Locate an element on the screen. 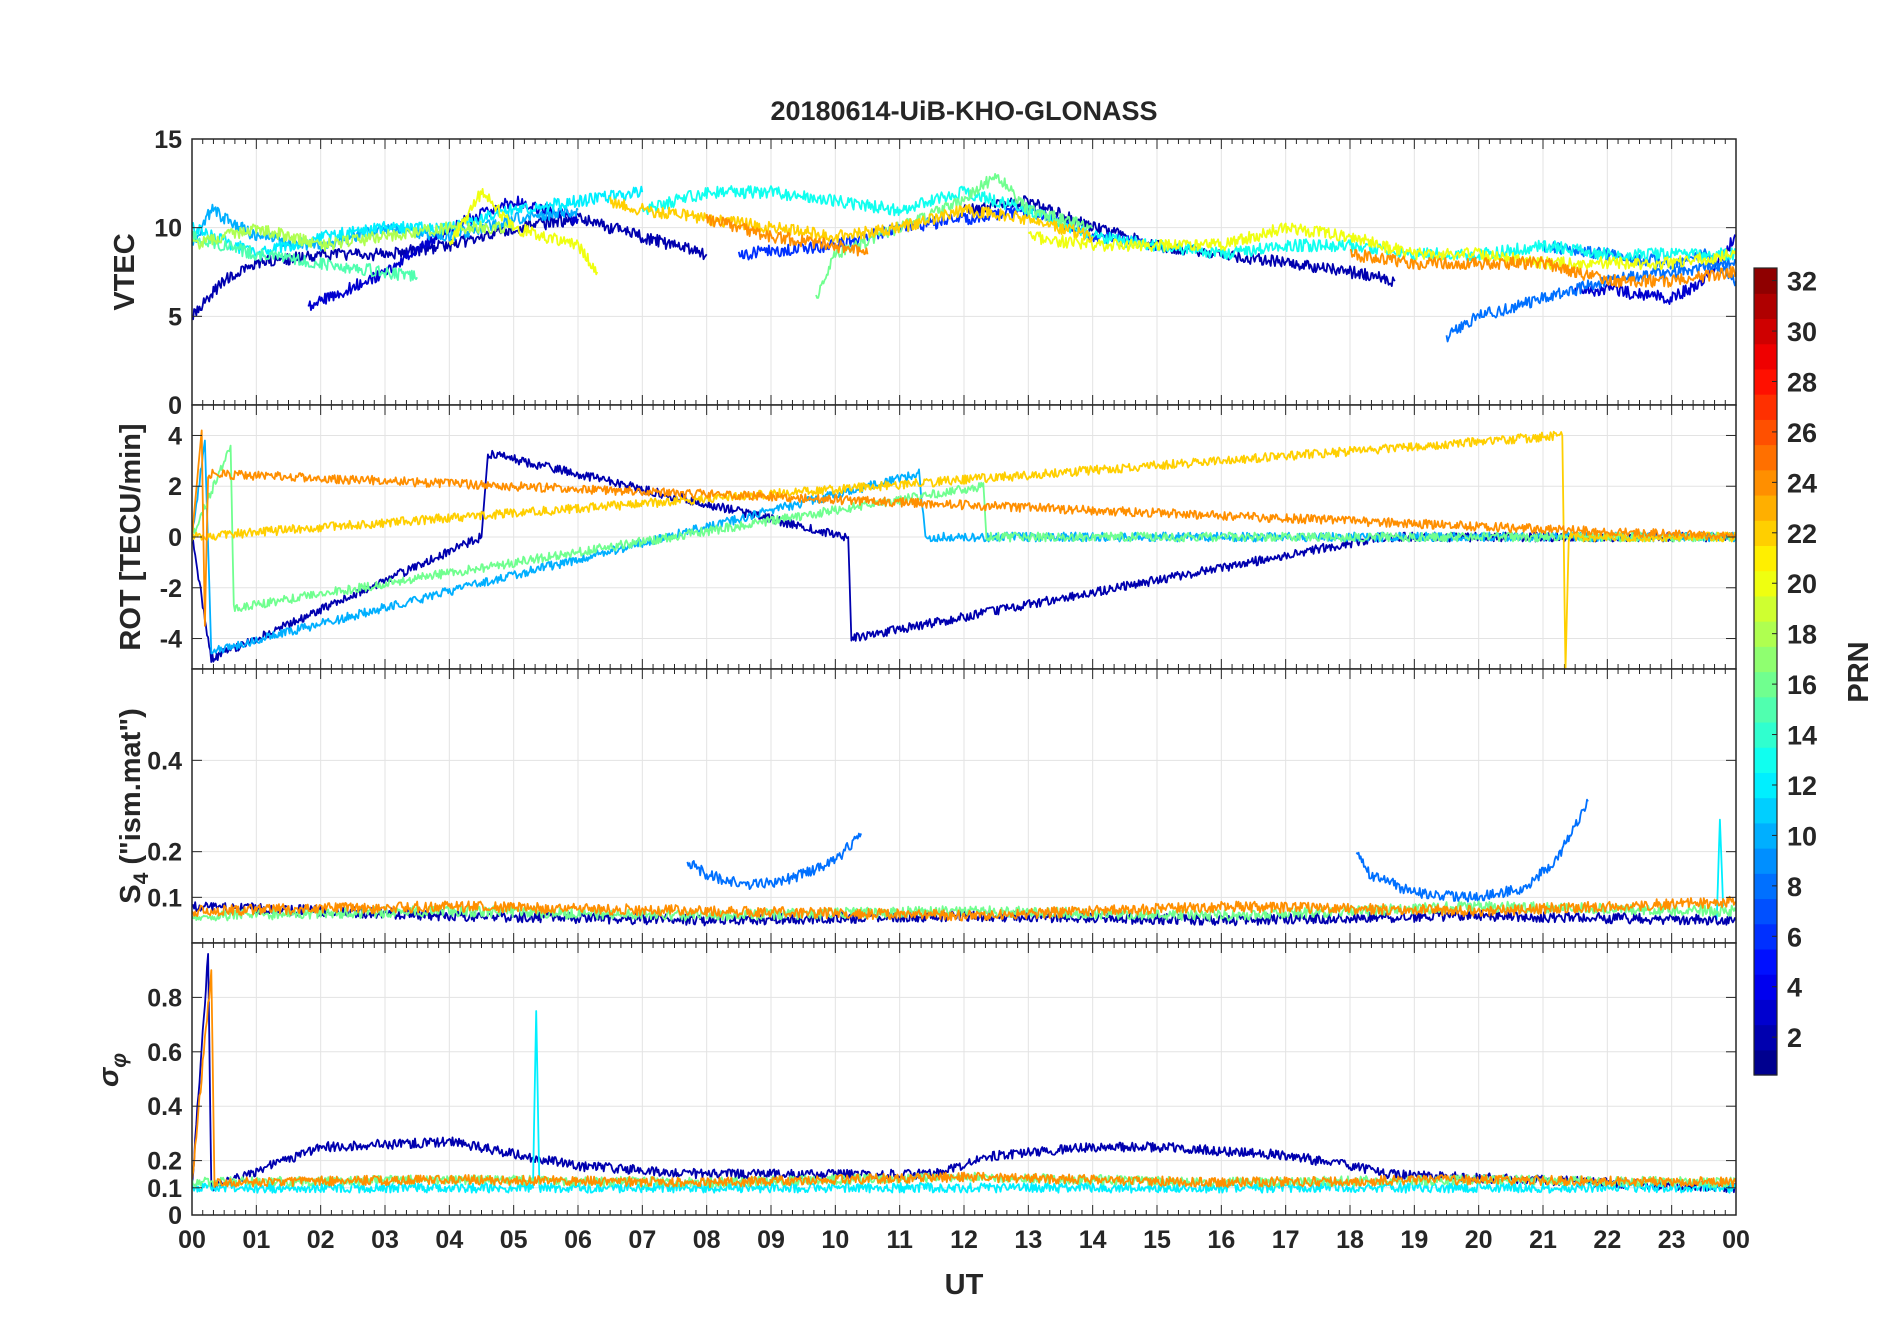 The width and height of the screenshot is (1902, 1330). y-tick-label: 0.8 is located at coordinates (164, 998).